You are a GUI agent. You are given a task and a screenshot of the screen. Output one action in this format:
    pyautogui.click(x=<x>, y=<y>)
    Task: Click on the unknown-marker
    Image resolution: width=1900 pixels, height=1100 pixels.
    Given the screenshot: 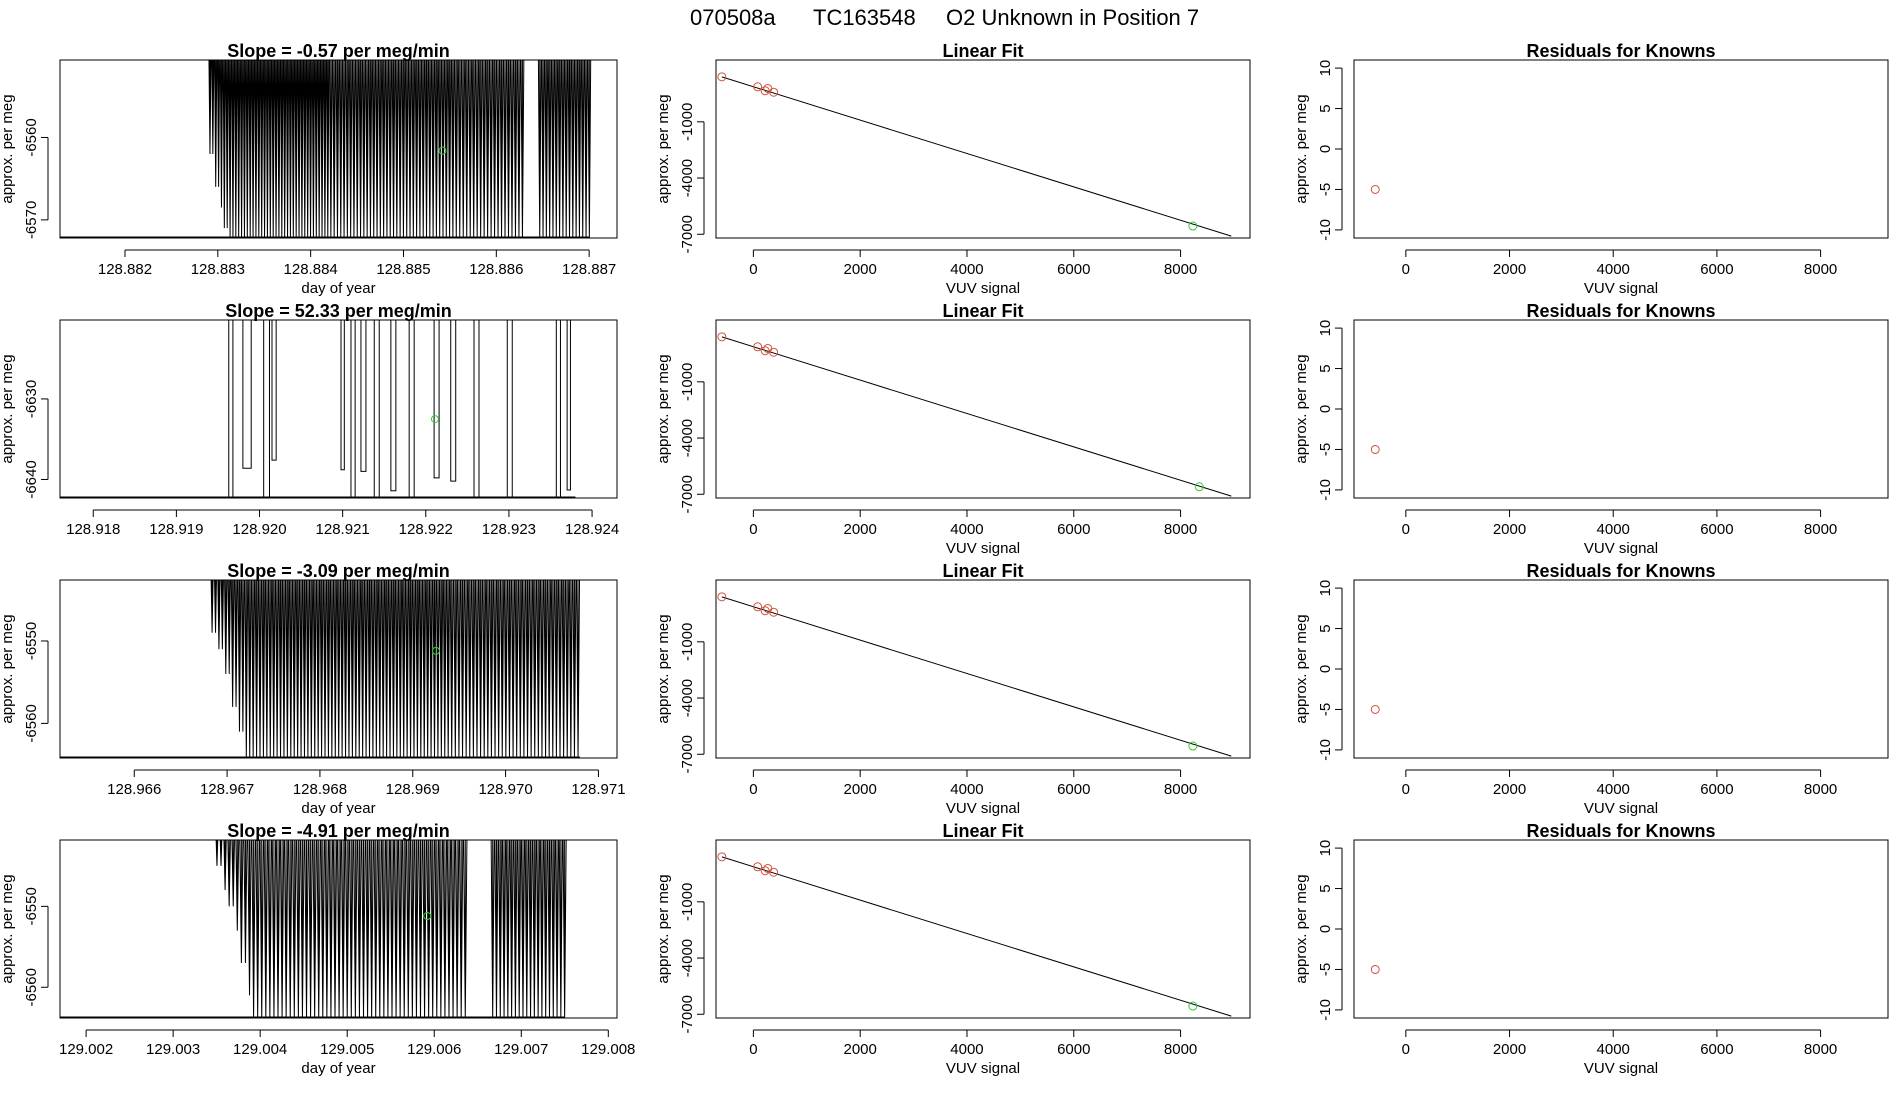 What is the action you would take?
    pyautogui.click(x=434, y=419)
    